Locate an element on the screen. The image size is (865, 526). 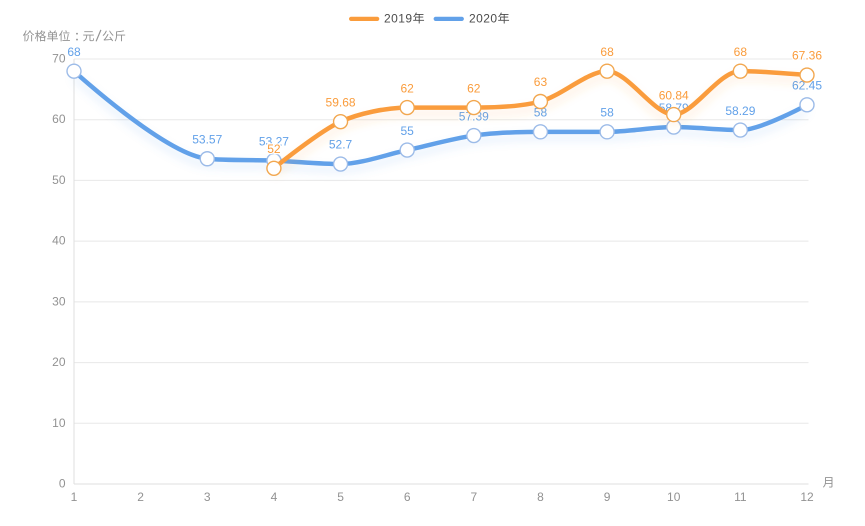
svg-text: 40 is located at coordinates (59, 241).